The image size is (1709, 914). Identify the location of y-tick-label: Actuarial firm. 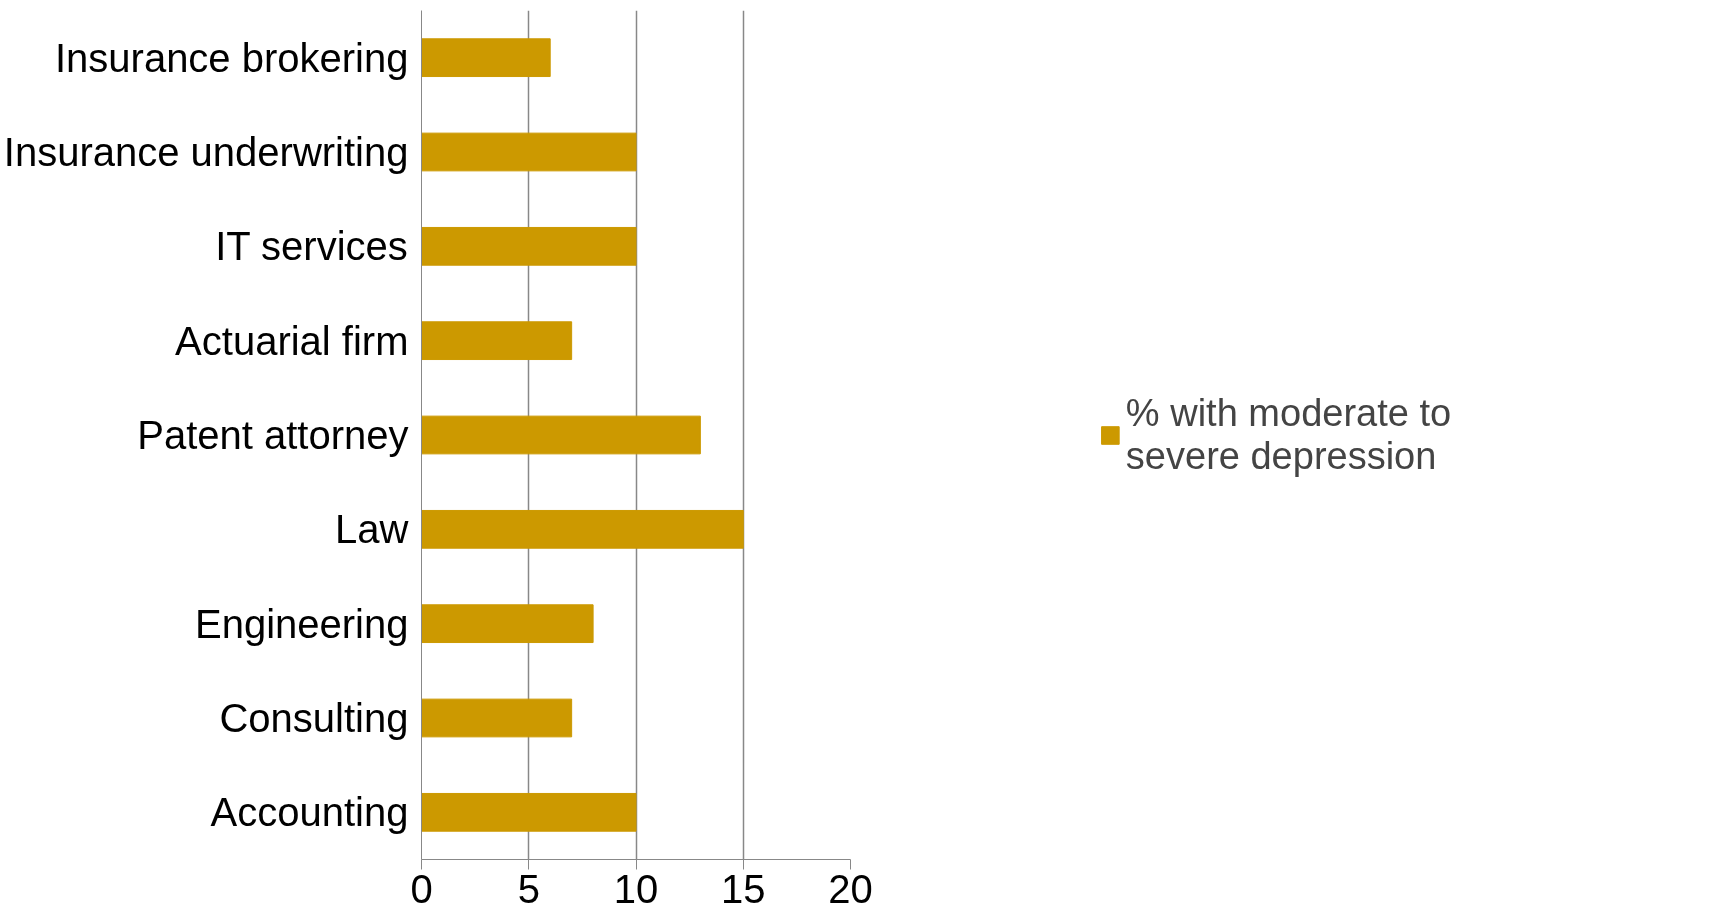
(292, 340).